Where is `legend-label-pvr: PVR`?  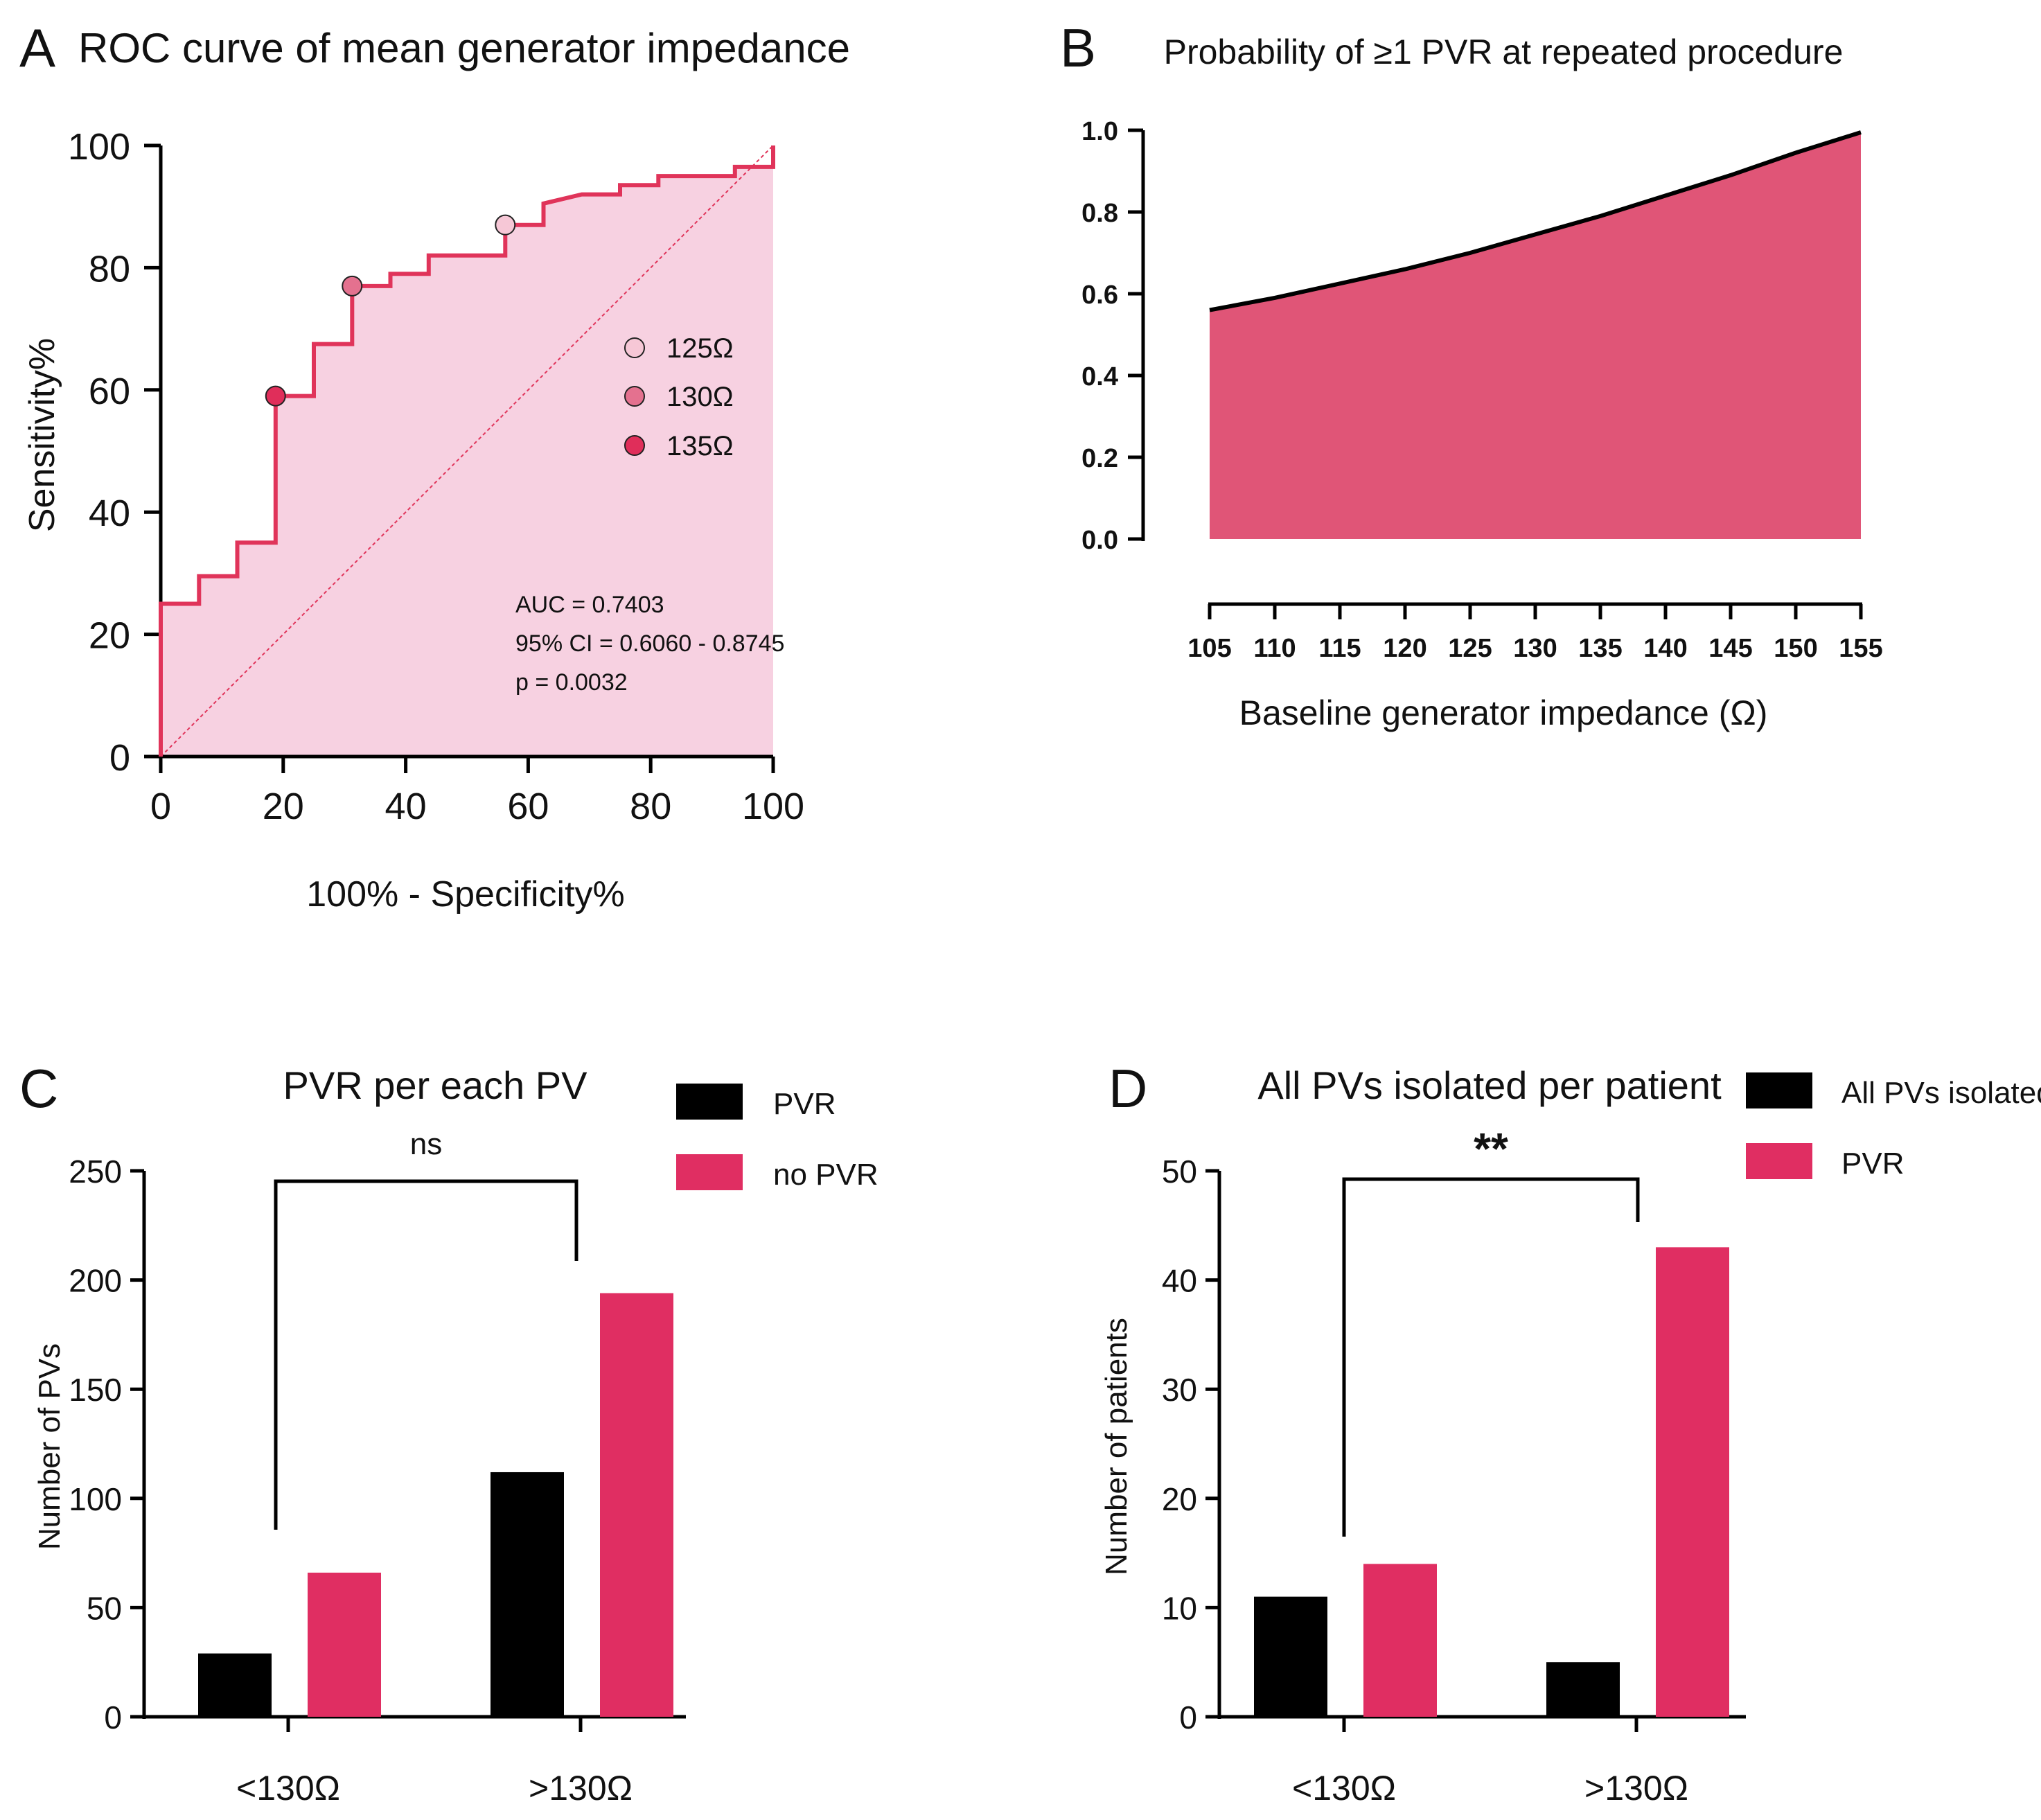
legend-label-pvr: PVR is located at coordinates (804, 1104).